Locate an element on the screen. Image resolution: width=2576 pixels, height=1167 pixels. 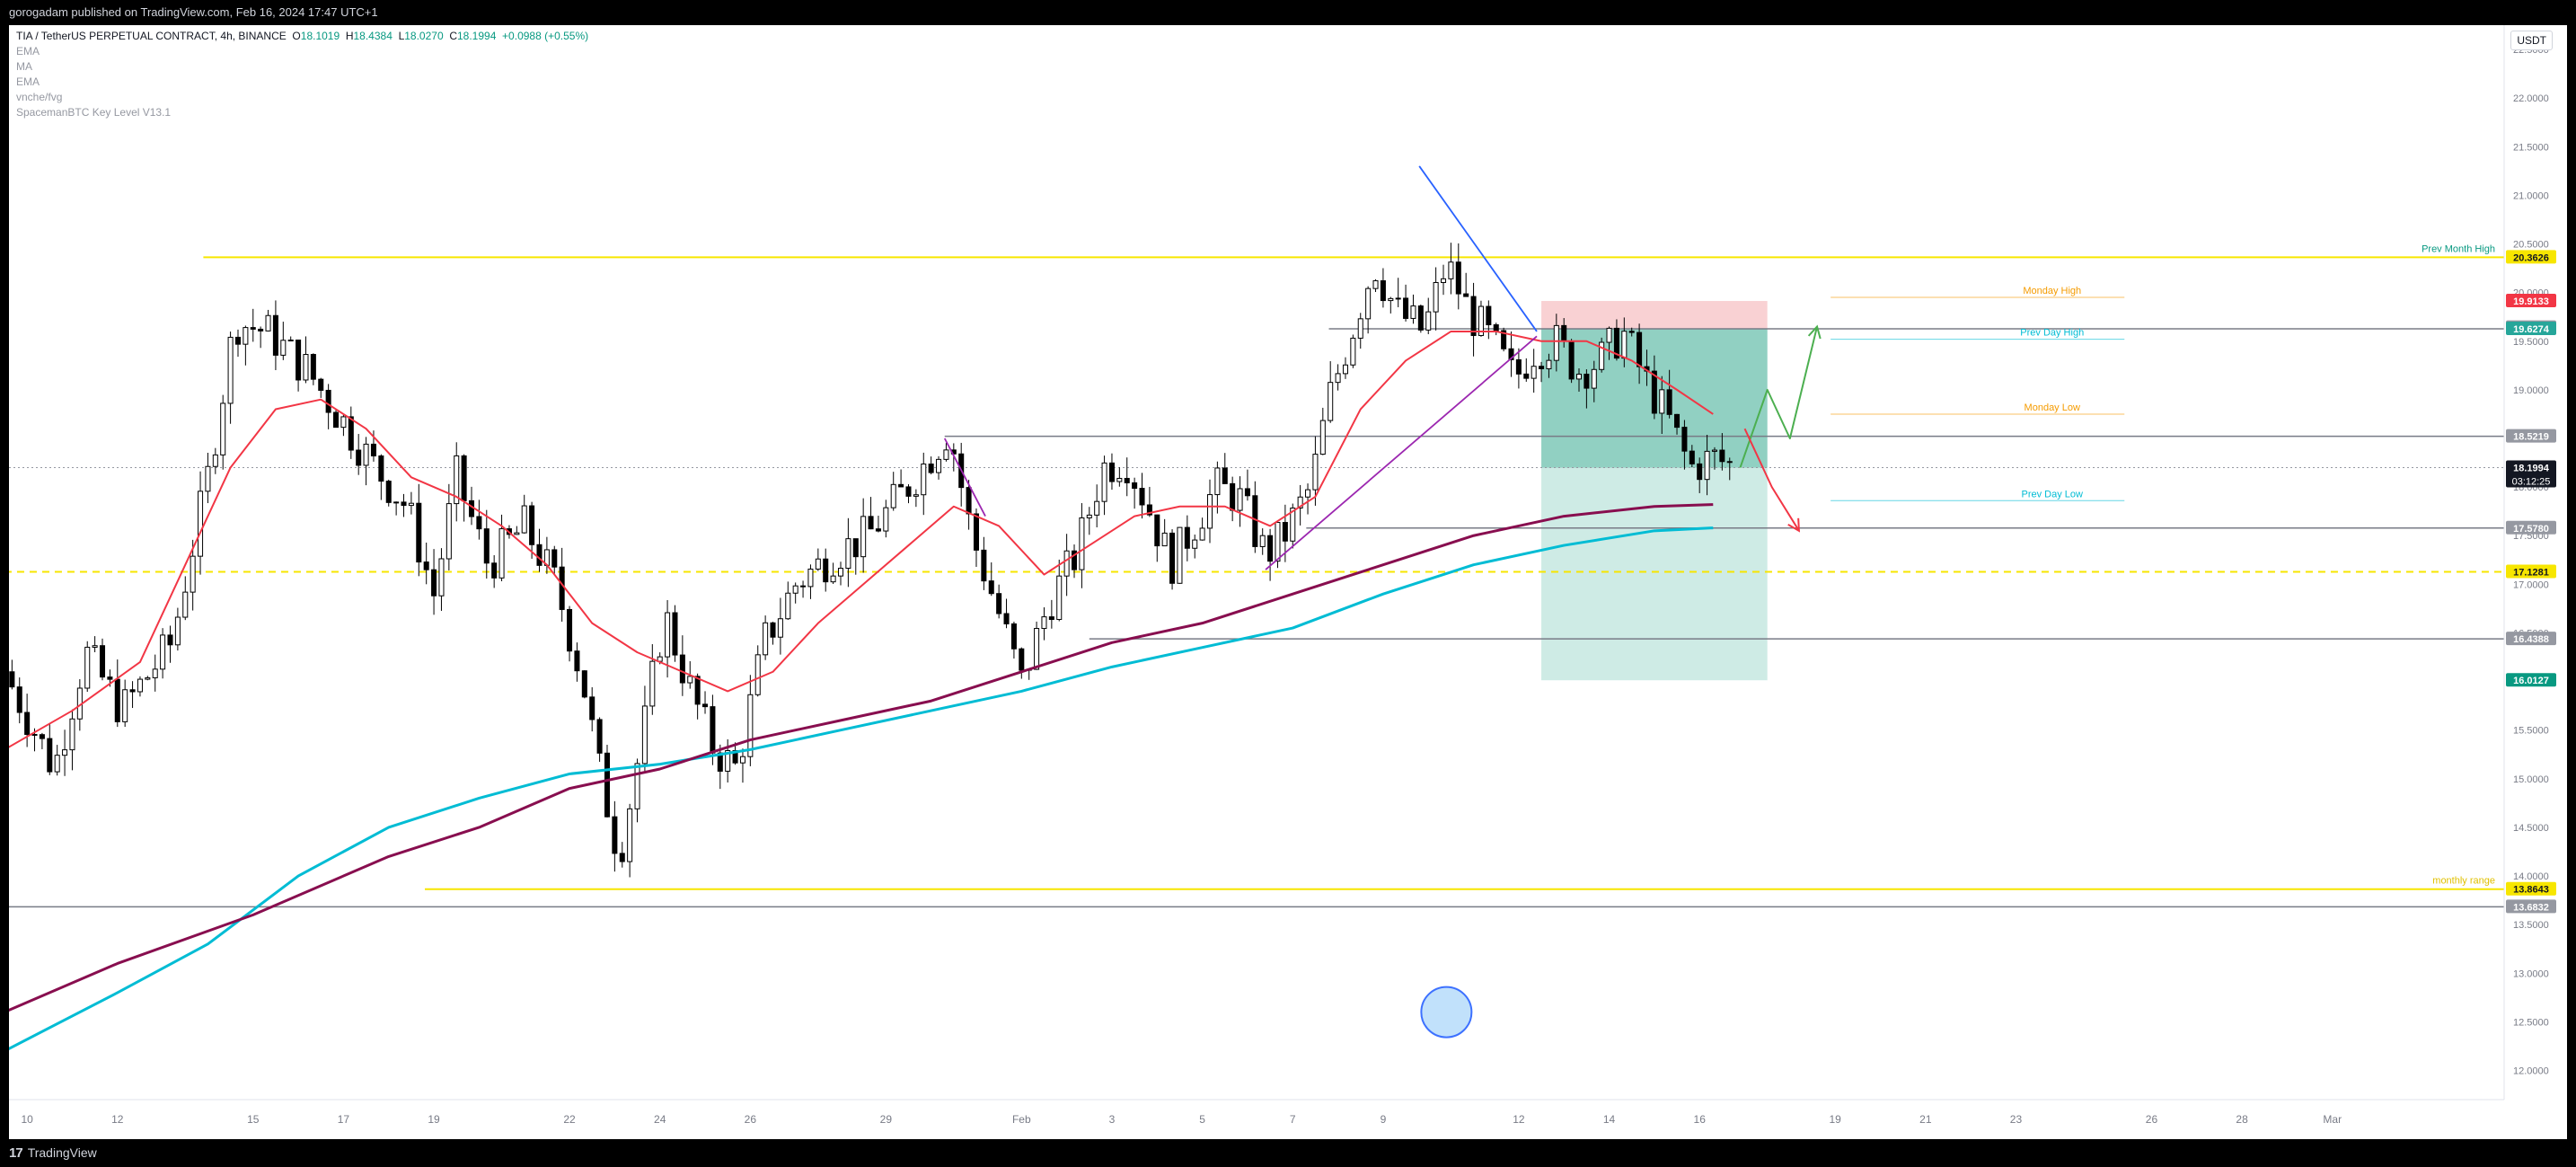
price-tag-8: 16.0127 is located at coordinates (2531, 681).